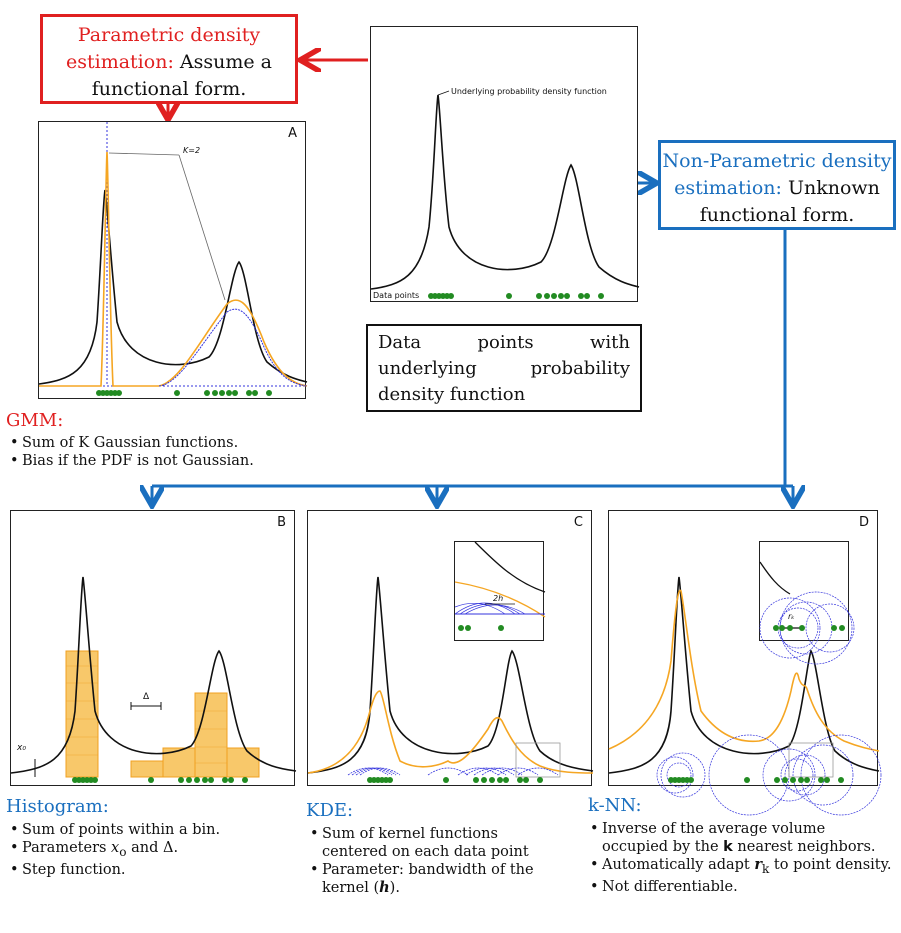 This screenshot has width=901, height=933. I want to click on knn-bullet-3: Not differentiable., so click(742, 887).